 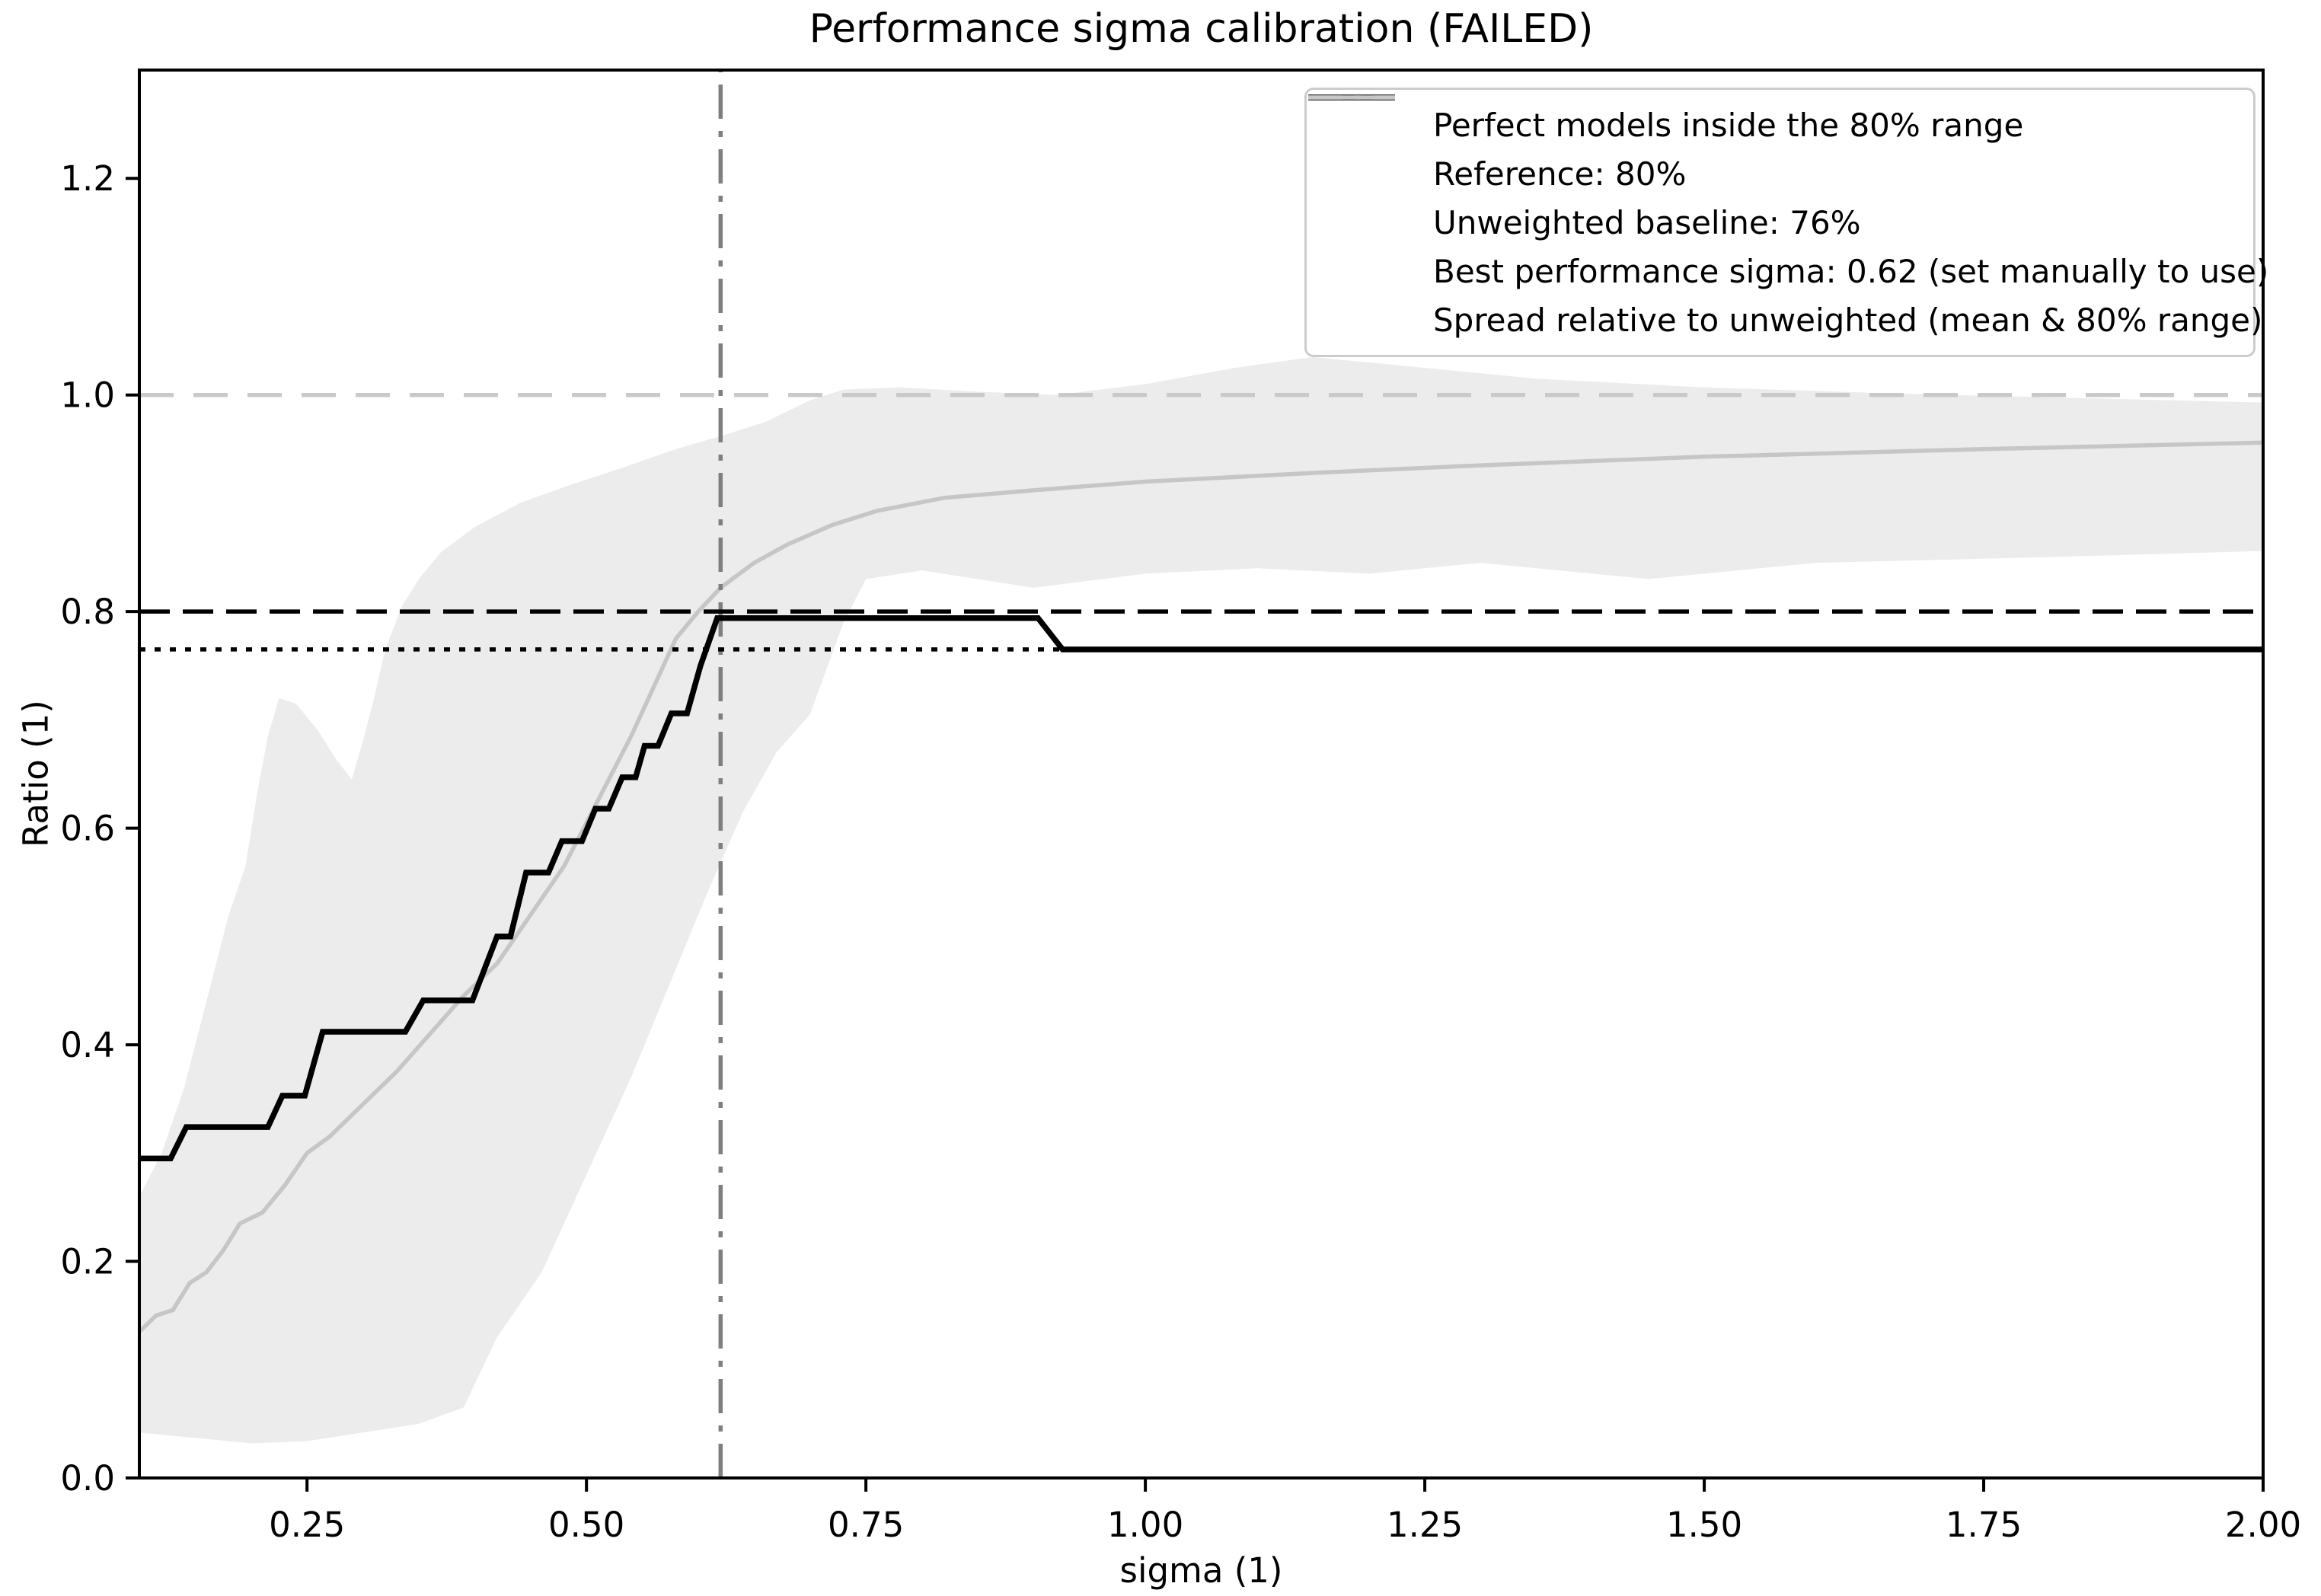 What do you see at coordinates (87, 1262) in the screenshot?
I see `y-tick-label: 0.2` at bounding box center [87, 1262].